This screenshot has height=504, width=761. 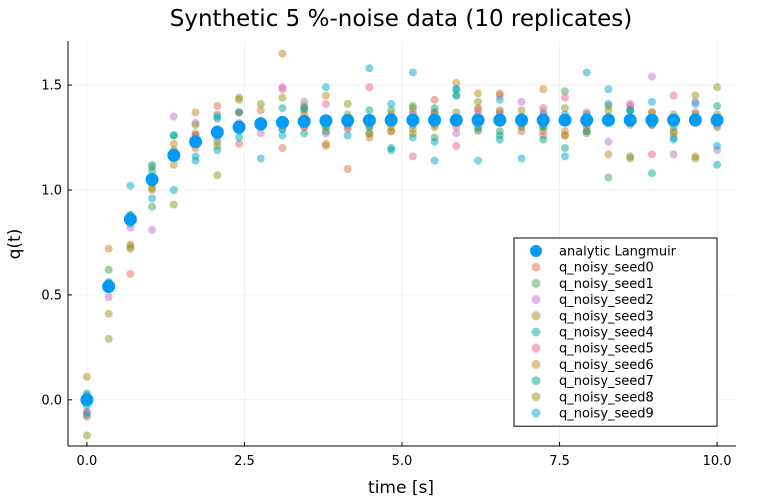 What do you see at coordinates (87, 461) in the screenshot?
I see `x-tick-label: 0.0` at bounding box center [87, 461].